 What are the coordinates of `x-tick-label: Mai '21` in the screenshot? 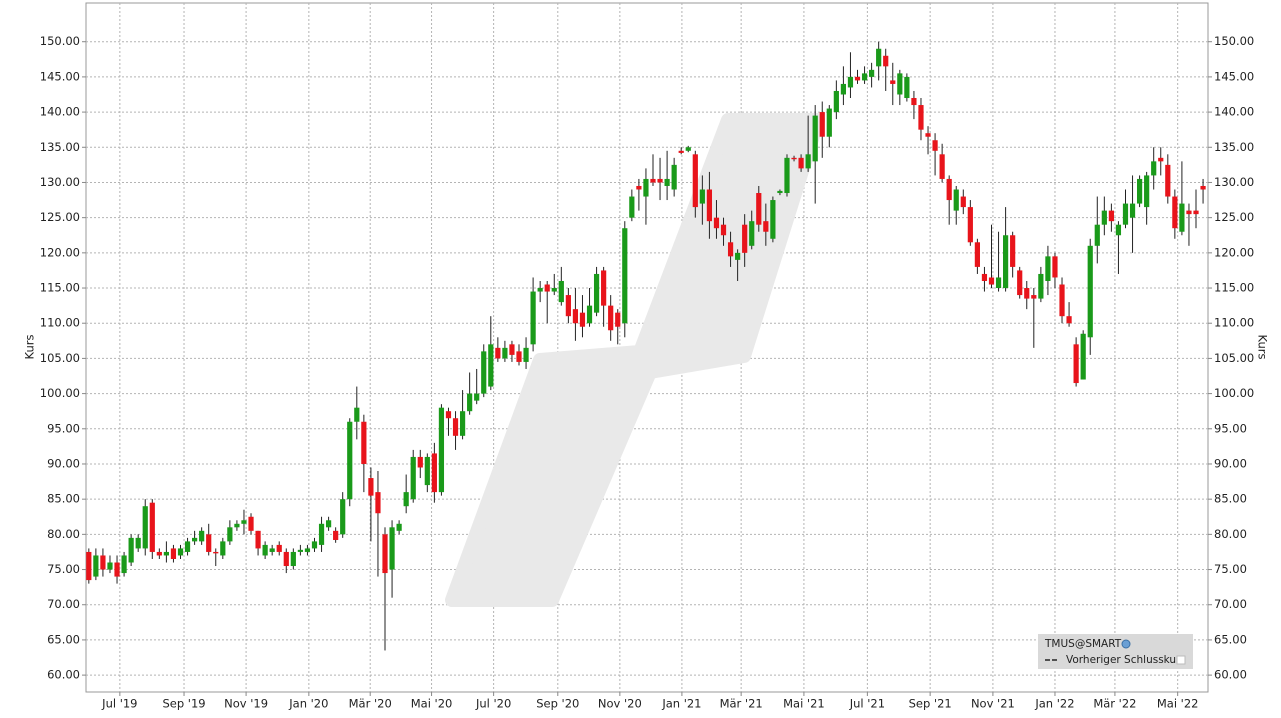 It's located at (804, 704).